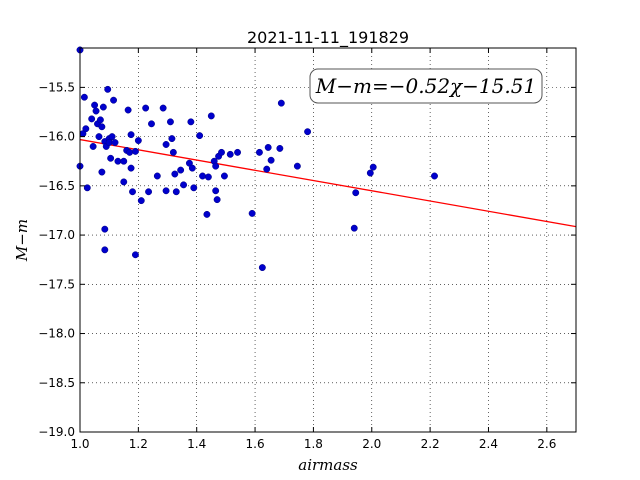 The image size is (640, 480). What do you see at coordinates (56, 383) in the screenshot?
I see `y-tick-label: −18.5` at bounding box center [56, 383].